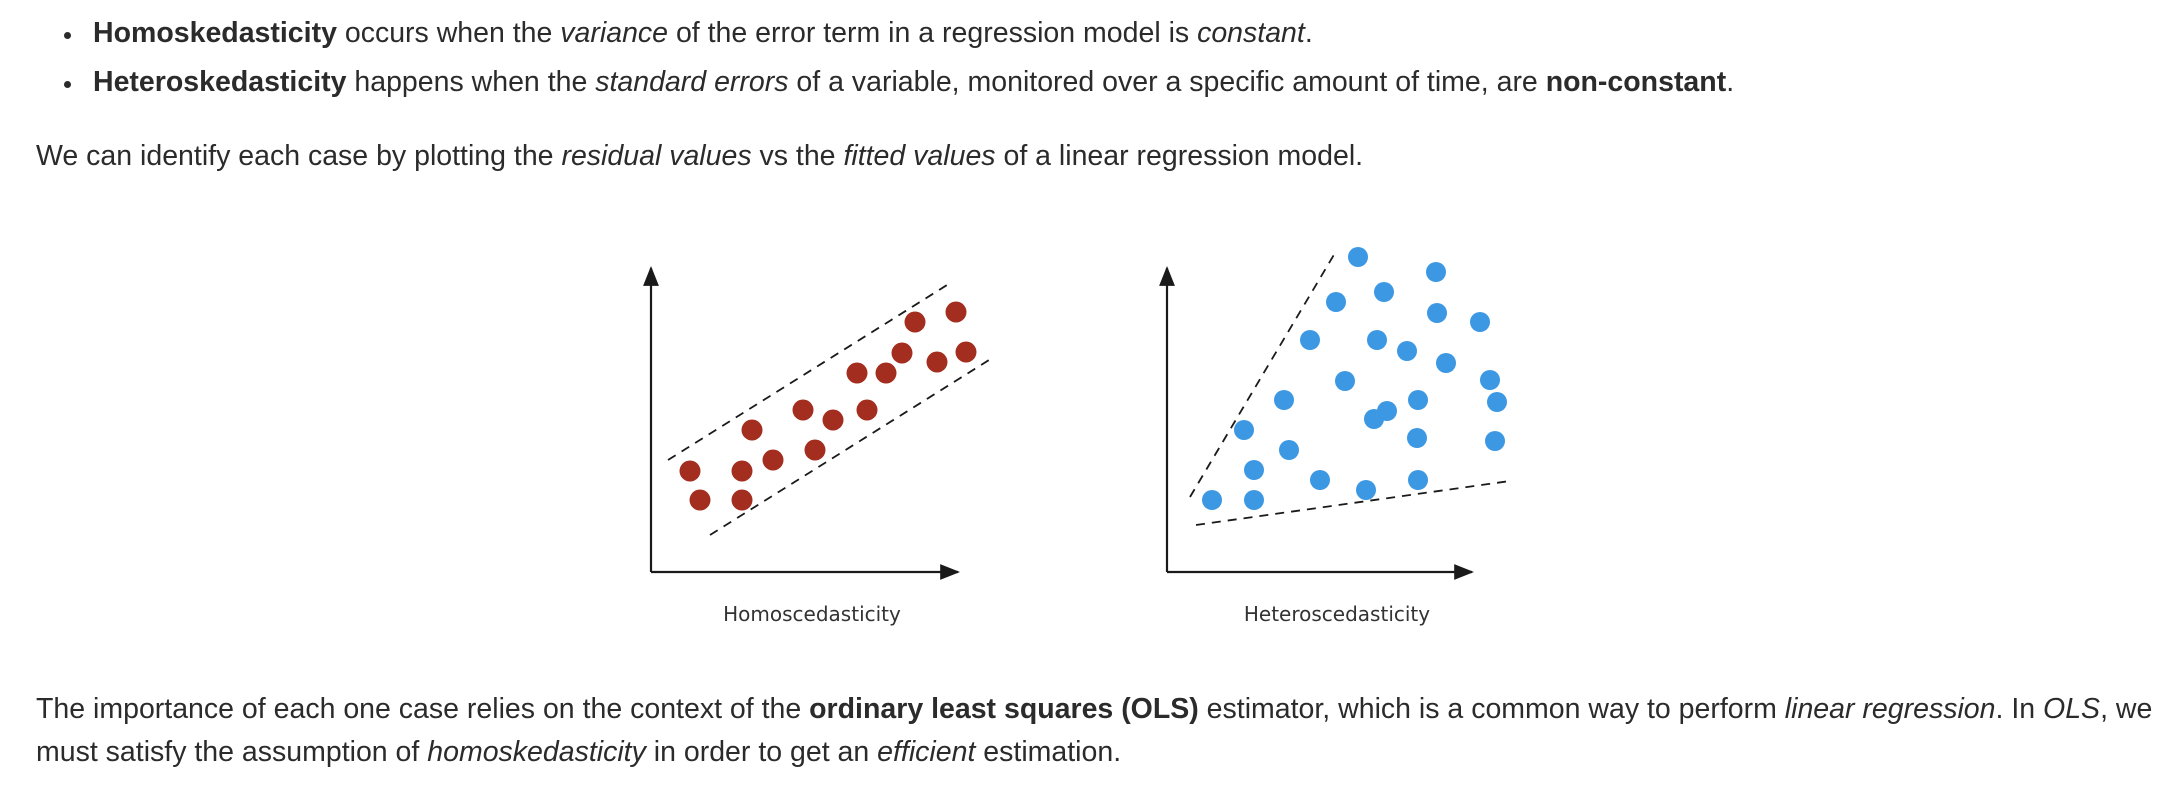 The height and width of the screenshot is (790, 2164). Describe the element at coordinates (536, 752) in the screenshot. I see `emphasis-homoskedasticity: homoskedasticity` at that location.